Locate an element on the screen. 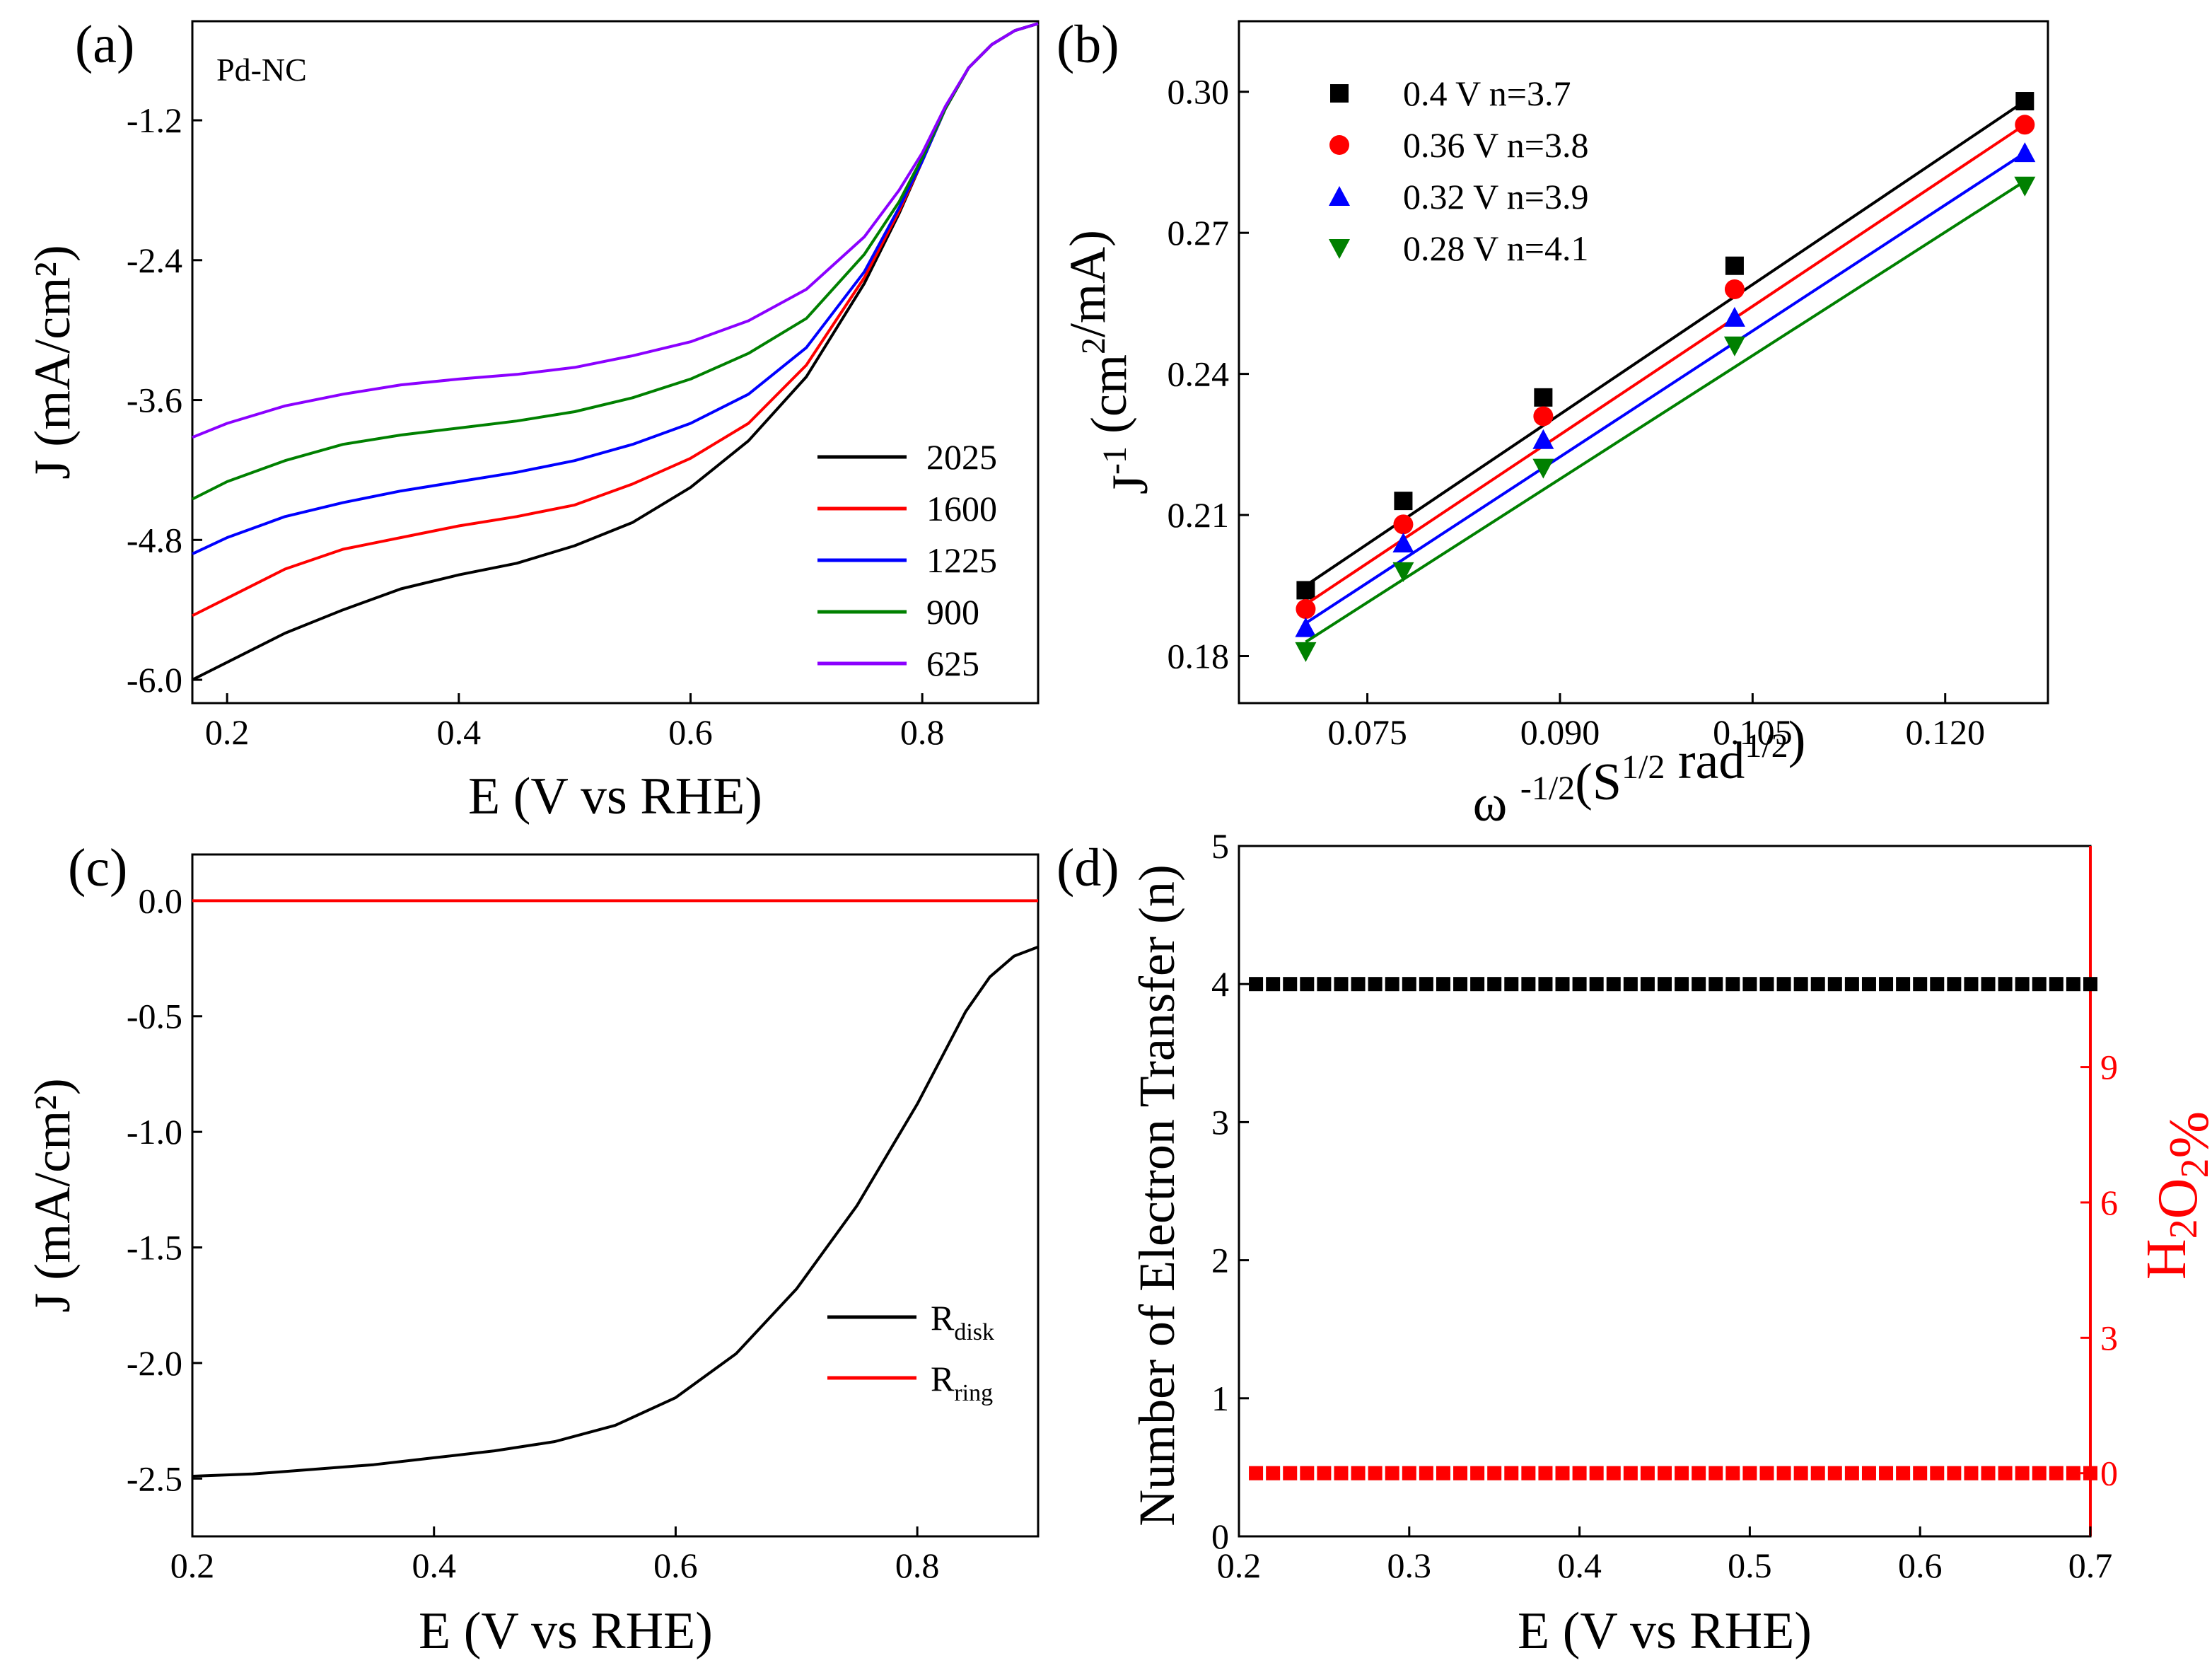  panel-c-x-tick-label: 0.6 is located at coordinates (675, 1566).